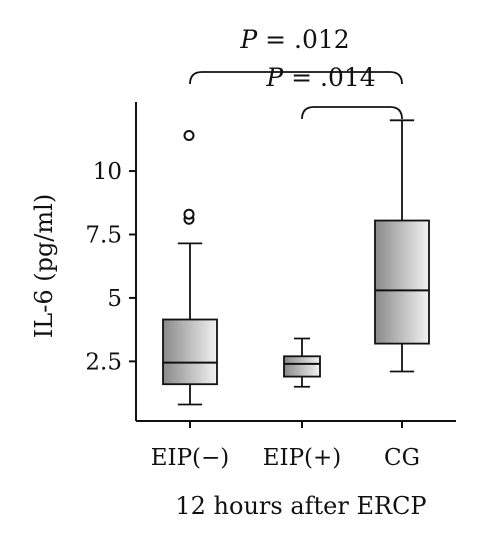 This screenshot has width=482, height=540. Describe the element at coordinates (300, 506) in the screenshot. I see `x-axis-title: 12 hours after ERCP` at that location.